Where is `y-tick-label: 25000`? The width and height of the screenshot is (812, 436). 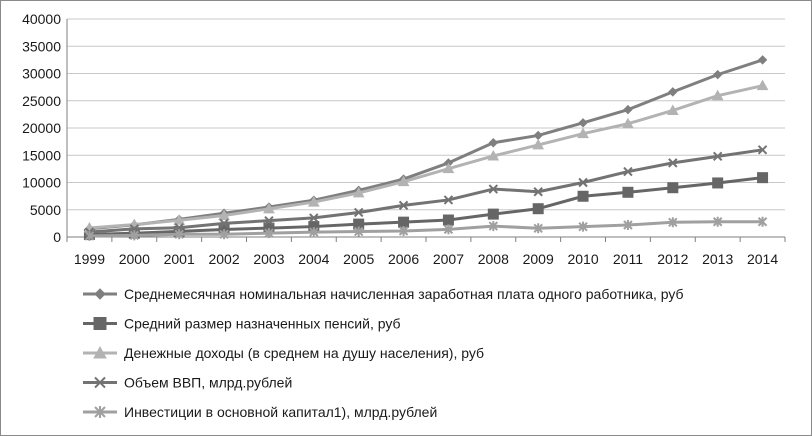 y-tick-label: 25000 is located at coordinates (41, 101).